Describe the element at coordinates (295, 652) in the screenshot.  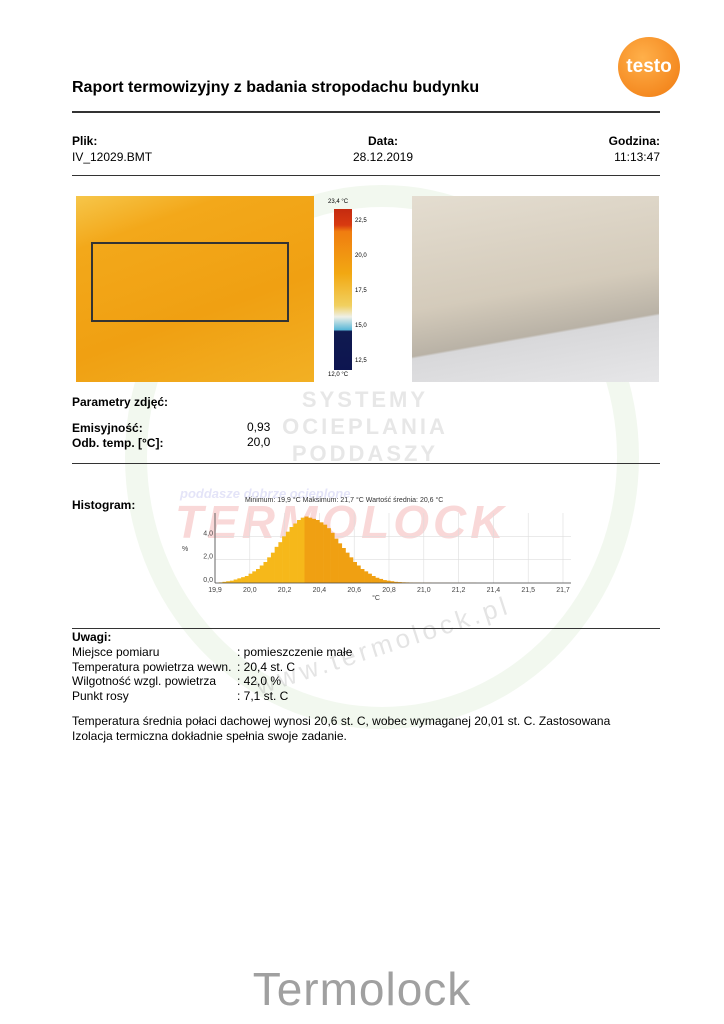
I see `note-value: : pomieszczenie małe` at that location.